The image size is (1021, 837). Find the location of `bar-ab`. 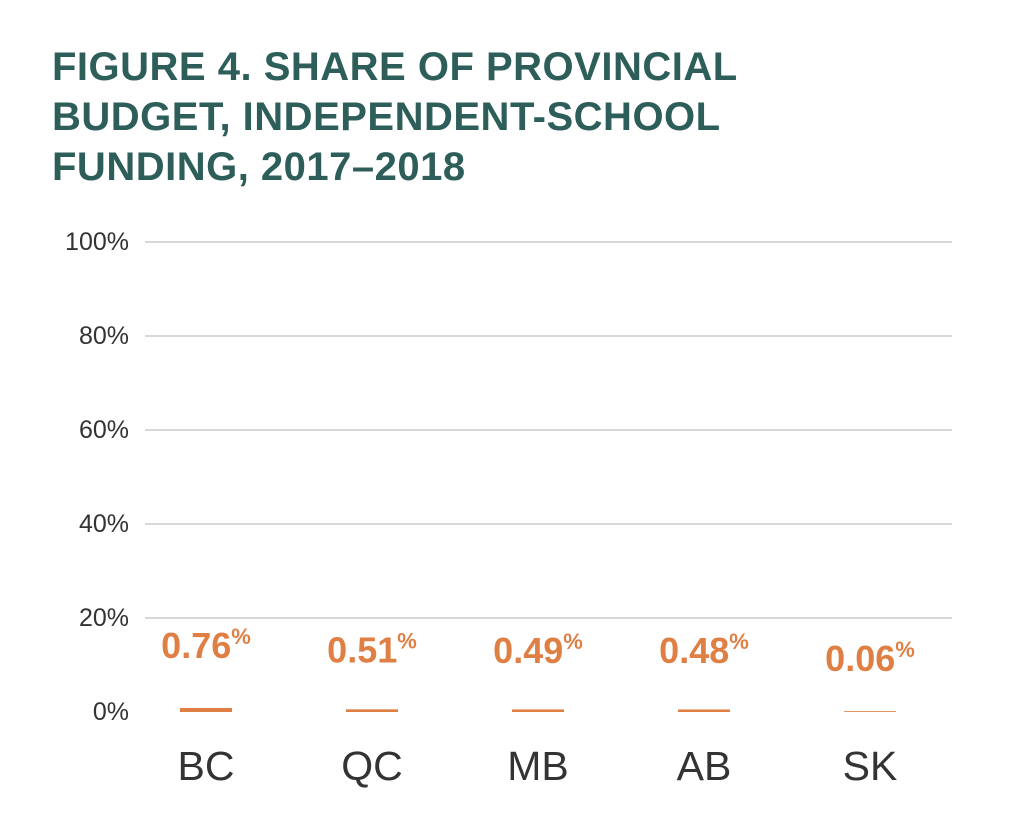

bar-ab is located at coordinates (704, 710).